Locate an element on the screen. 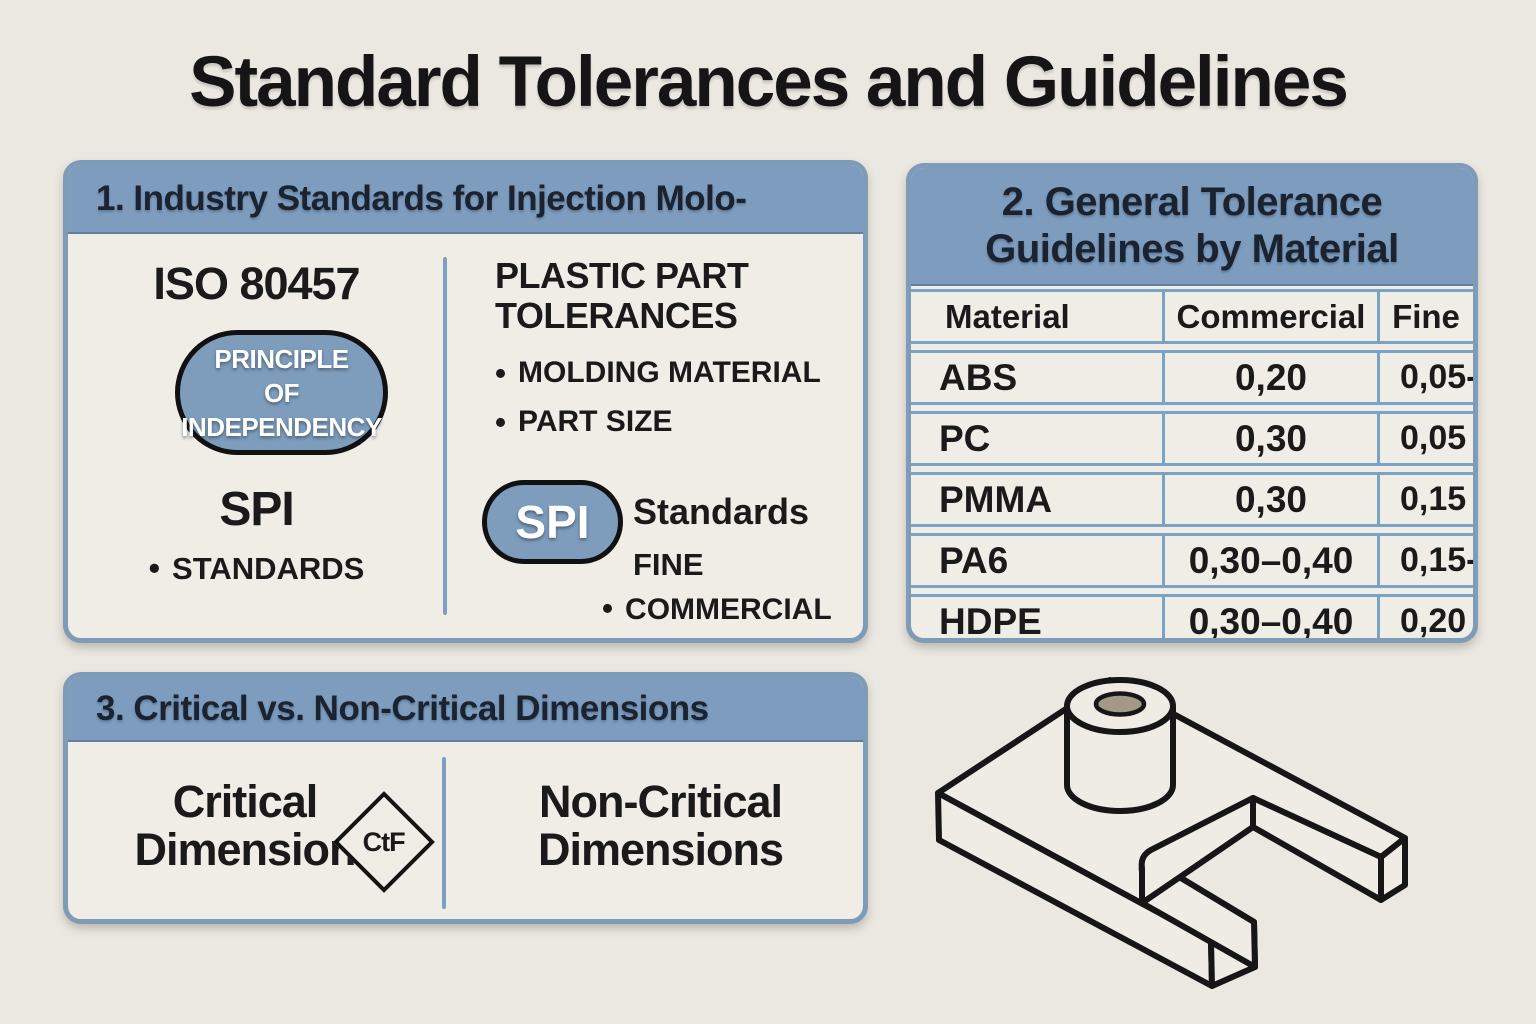  cell-material: PC is located at coordinates (1036, 438).